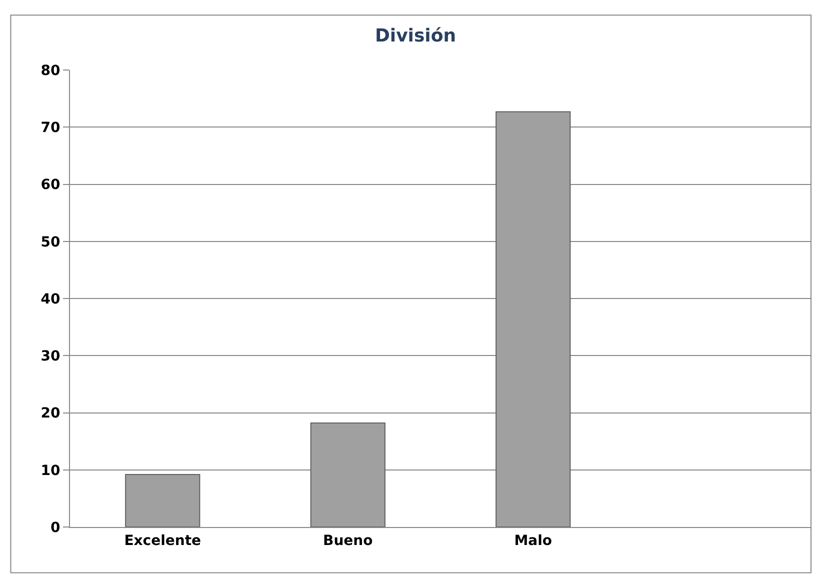  What do you see at coordinates (163, 540) in the screenshot?
I see `x-tick-label: Excelente` at bounding box center [163, 540].